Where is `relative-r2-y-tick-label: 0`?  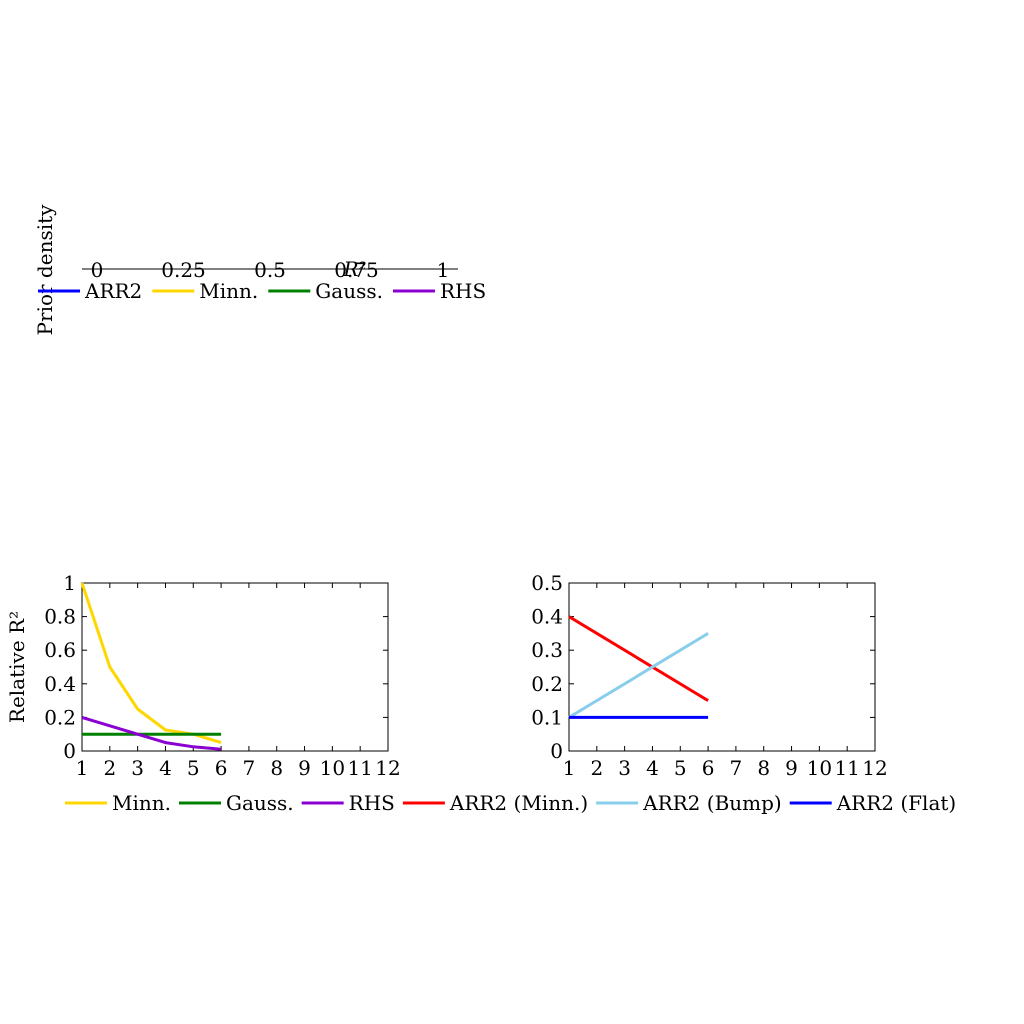 relative-r2-y-tick-label: 0 is located at coordinates (69, 751).